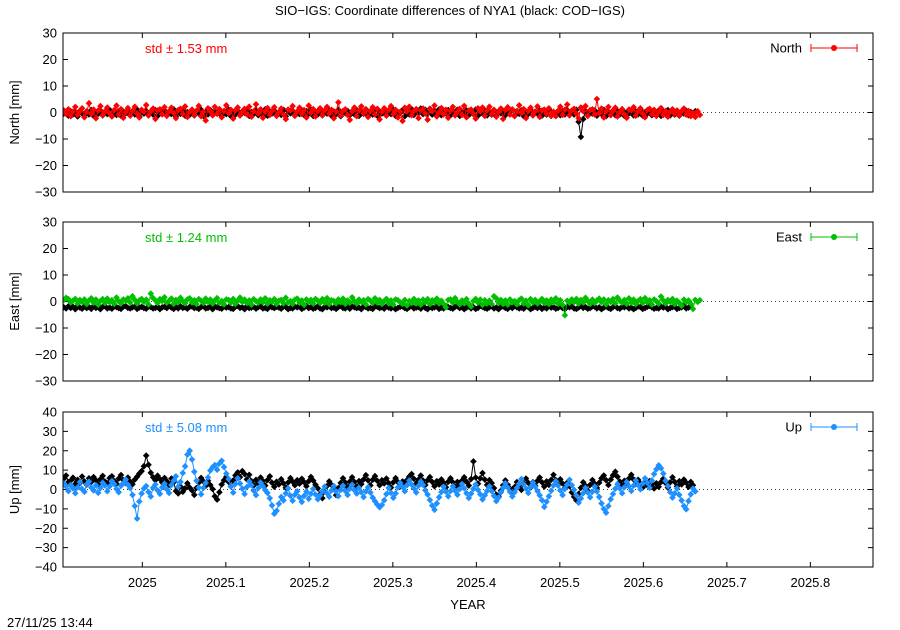 This screenshot has width=900, height=630. I want to click on series-sio-igs, so click(381, 484).